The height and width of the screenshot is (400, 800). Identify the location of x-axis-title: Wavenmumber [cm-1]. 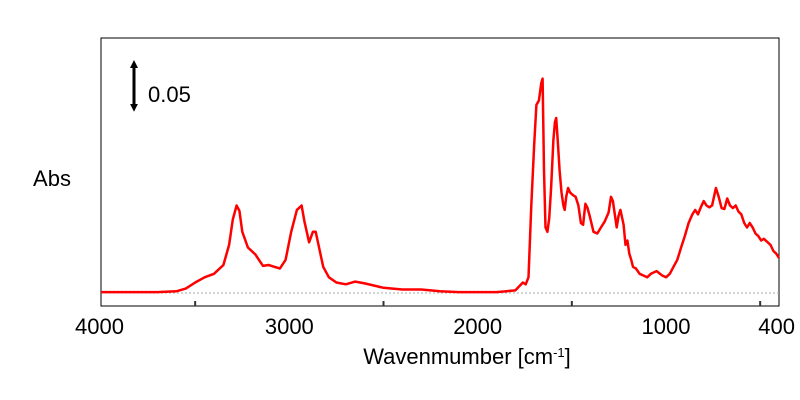
(467, 356).